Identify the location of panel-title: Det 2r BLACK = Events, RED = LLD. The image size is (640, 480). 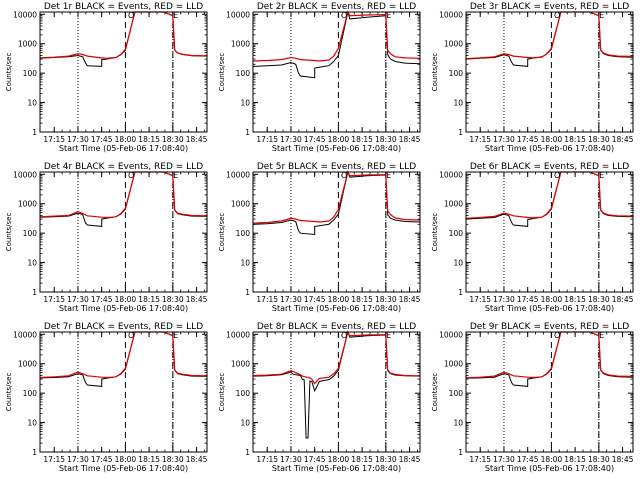
(336, 7).